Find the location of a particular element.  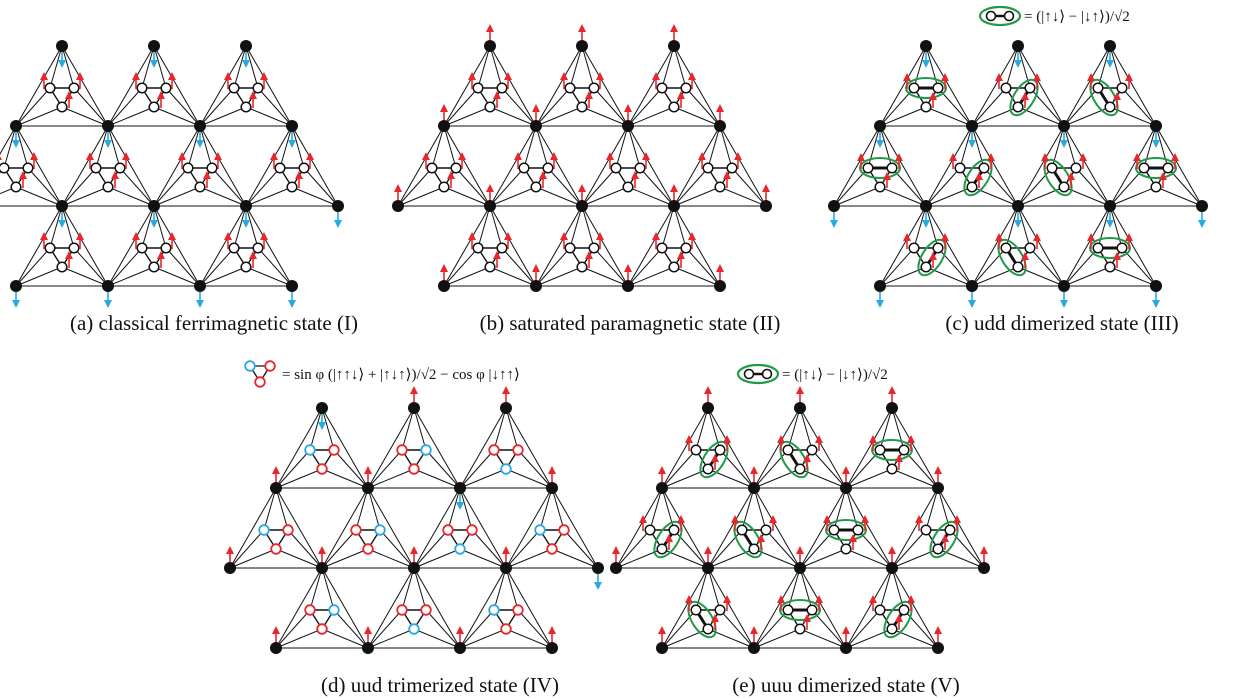

panel-c-udd-dimerized is located at coordinates (1018, 174).